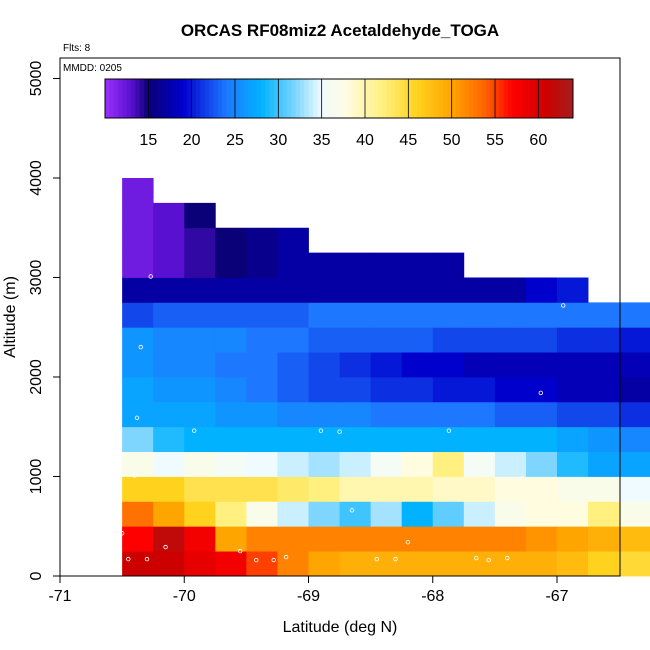  What do you see at coordinates (36, 477) in the screenshot?
I see `y-tick-label: 1000` at bounding box center [36, 477].